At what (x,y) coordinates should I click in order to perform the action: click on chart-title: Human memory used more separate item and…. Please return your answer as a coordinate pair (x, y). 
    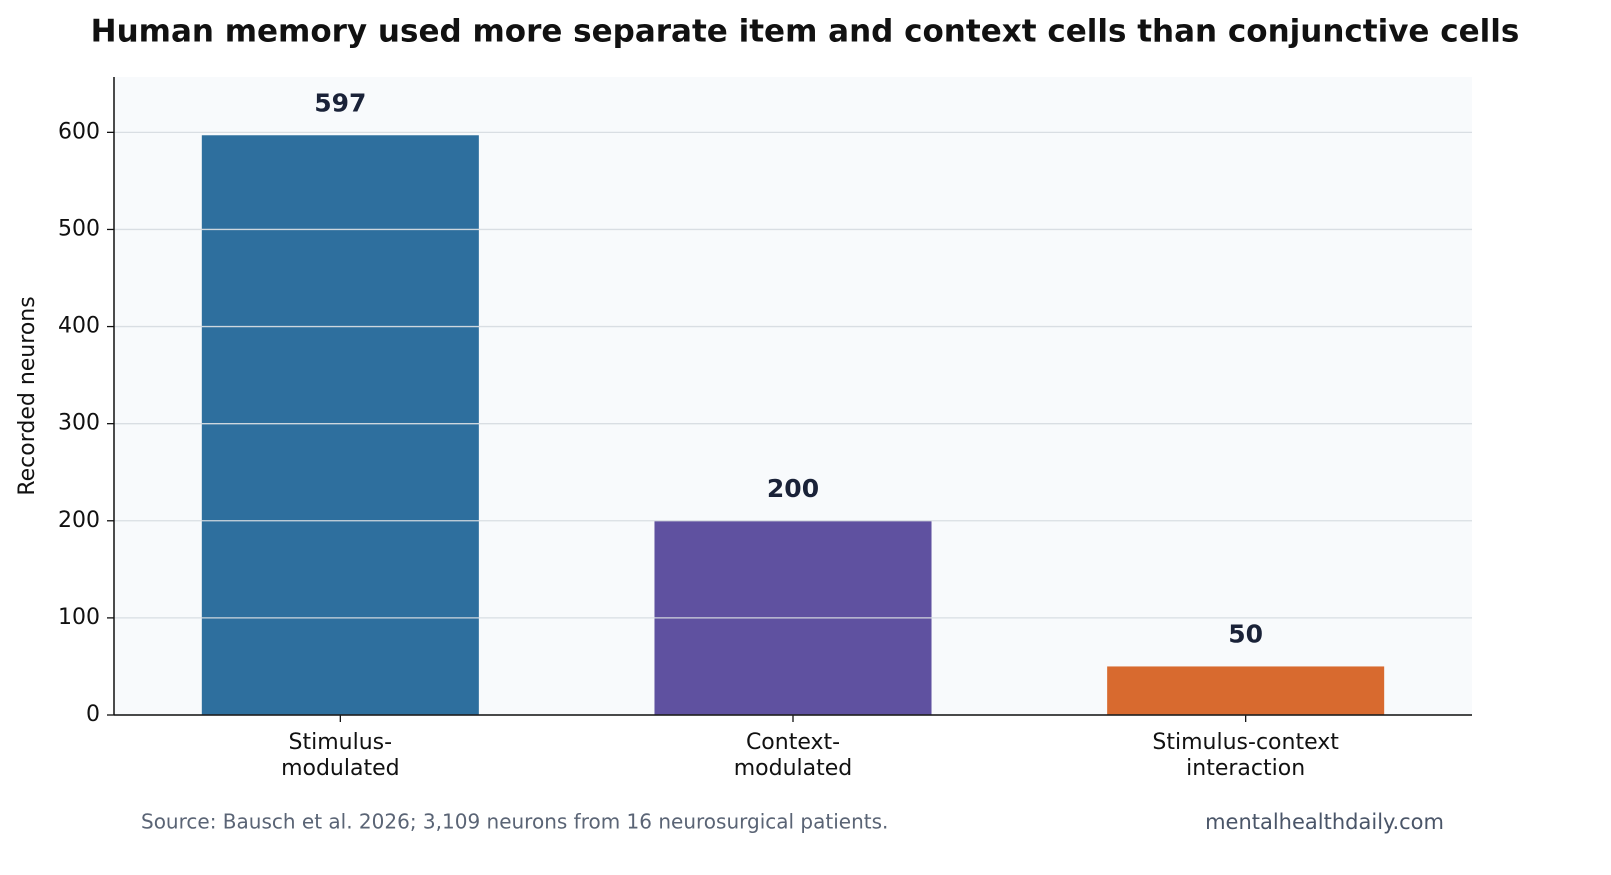
    Looking at the image, I should click on (805, 32).